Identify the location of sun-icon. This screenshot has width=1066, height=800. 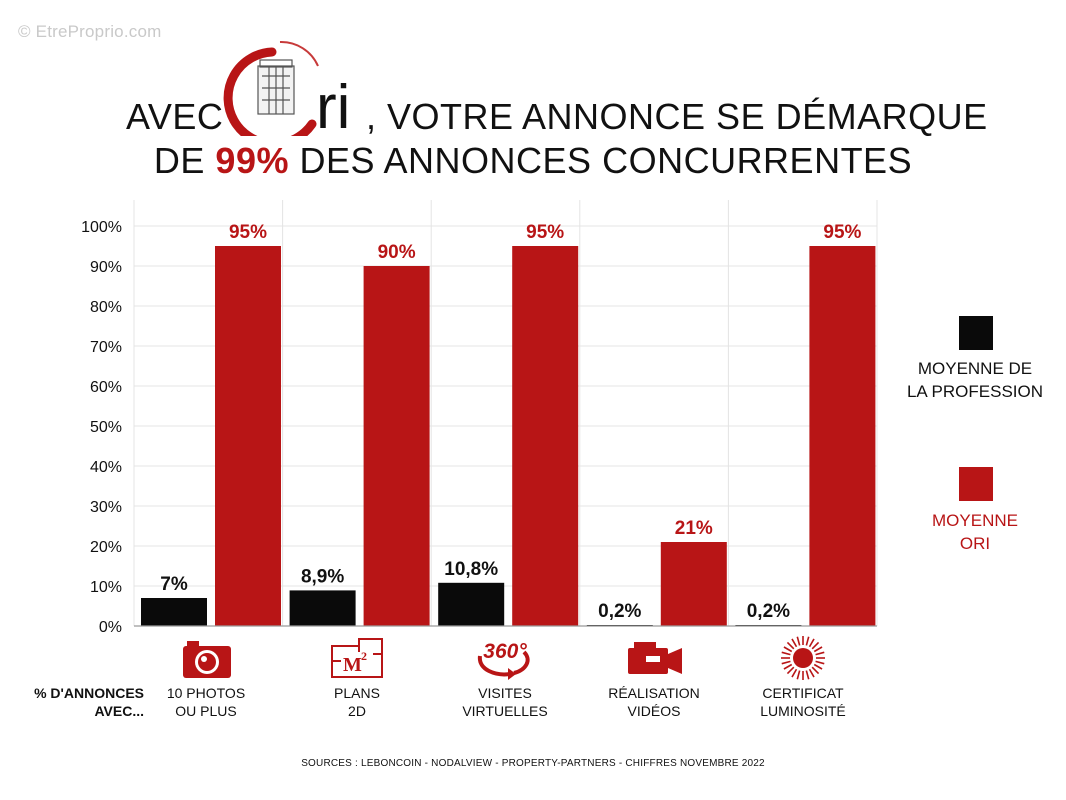
(803, 658).